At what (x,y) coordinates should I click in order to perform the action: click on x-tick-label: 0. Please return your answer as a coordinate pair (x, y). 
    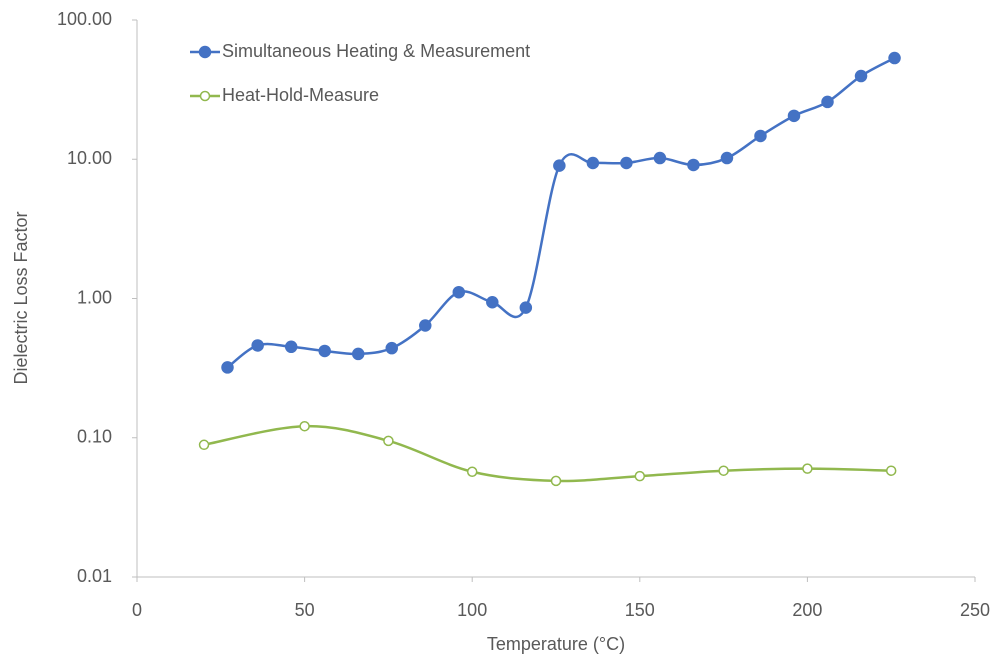
    Looking at the image, I should click on (137, 610).